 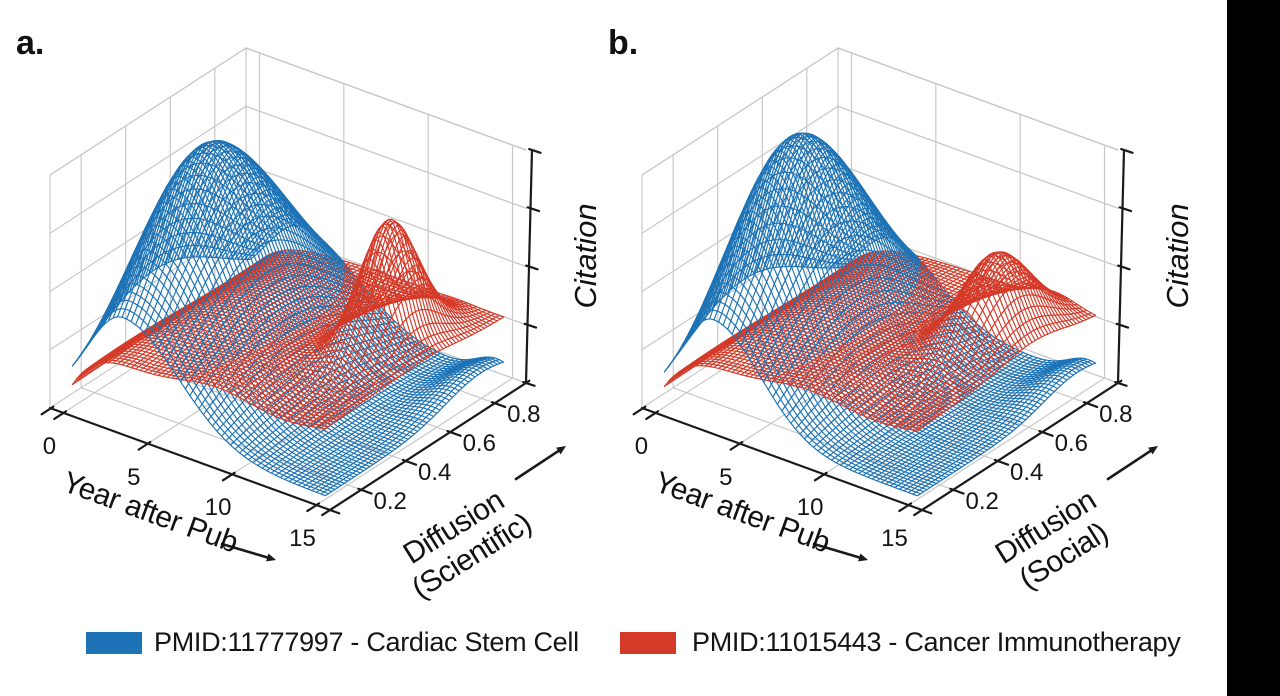 What do you see at coordinates (1253, 348) in the screenshot?
I see `right-black-bar` at bounding box center [1253, 348].